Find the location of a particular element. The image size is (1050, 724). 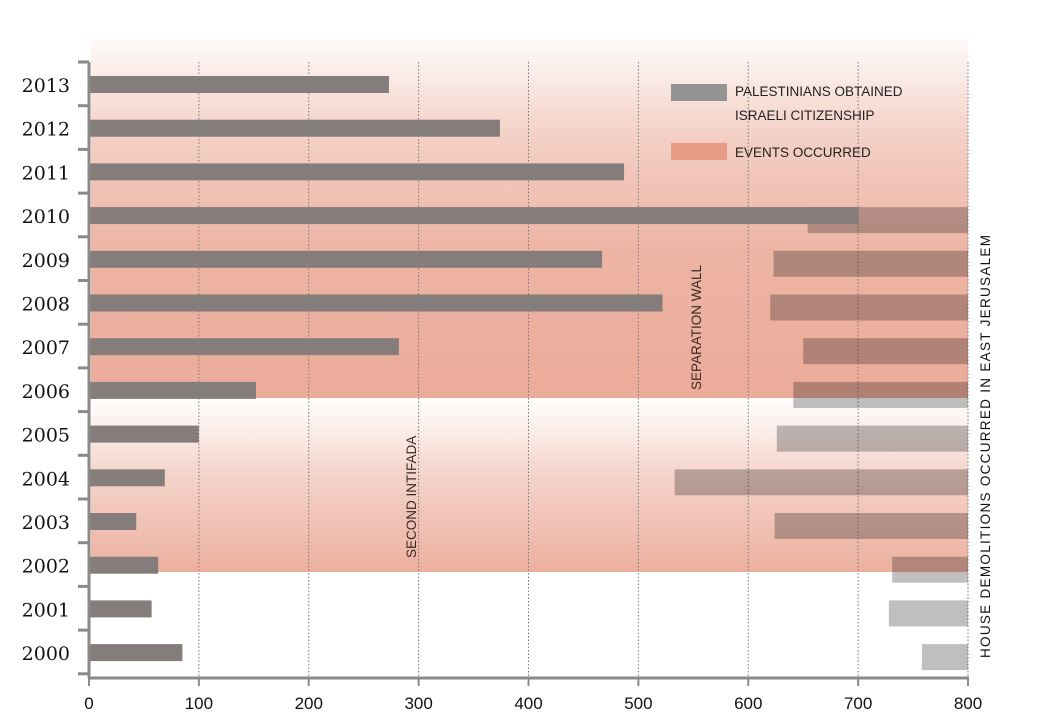

y-tick-label-2006: 2006 is located at coordinates (46, 392).